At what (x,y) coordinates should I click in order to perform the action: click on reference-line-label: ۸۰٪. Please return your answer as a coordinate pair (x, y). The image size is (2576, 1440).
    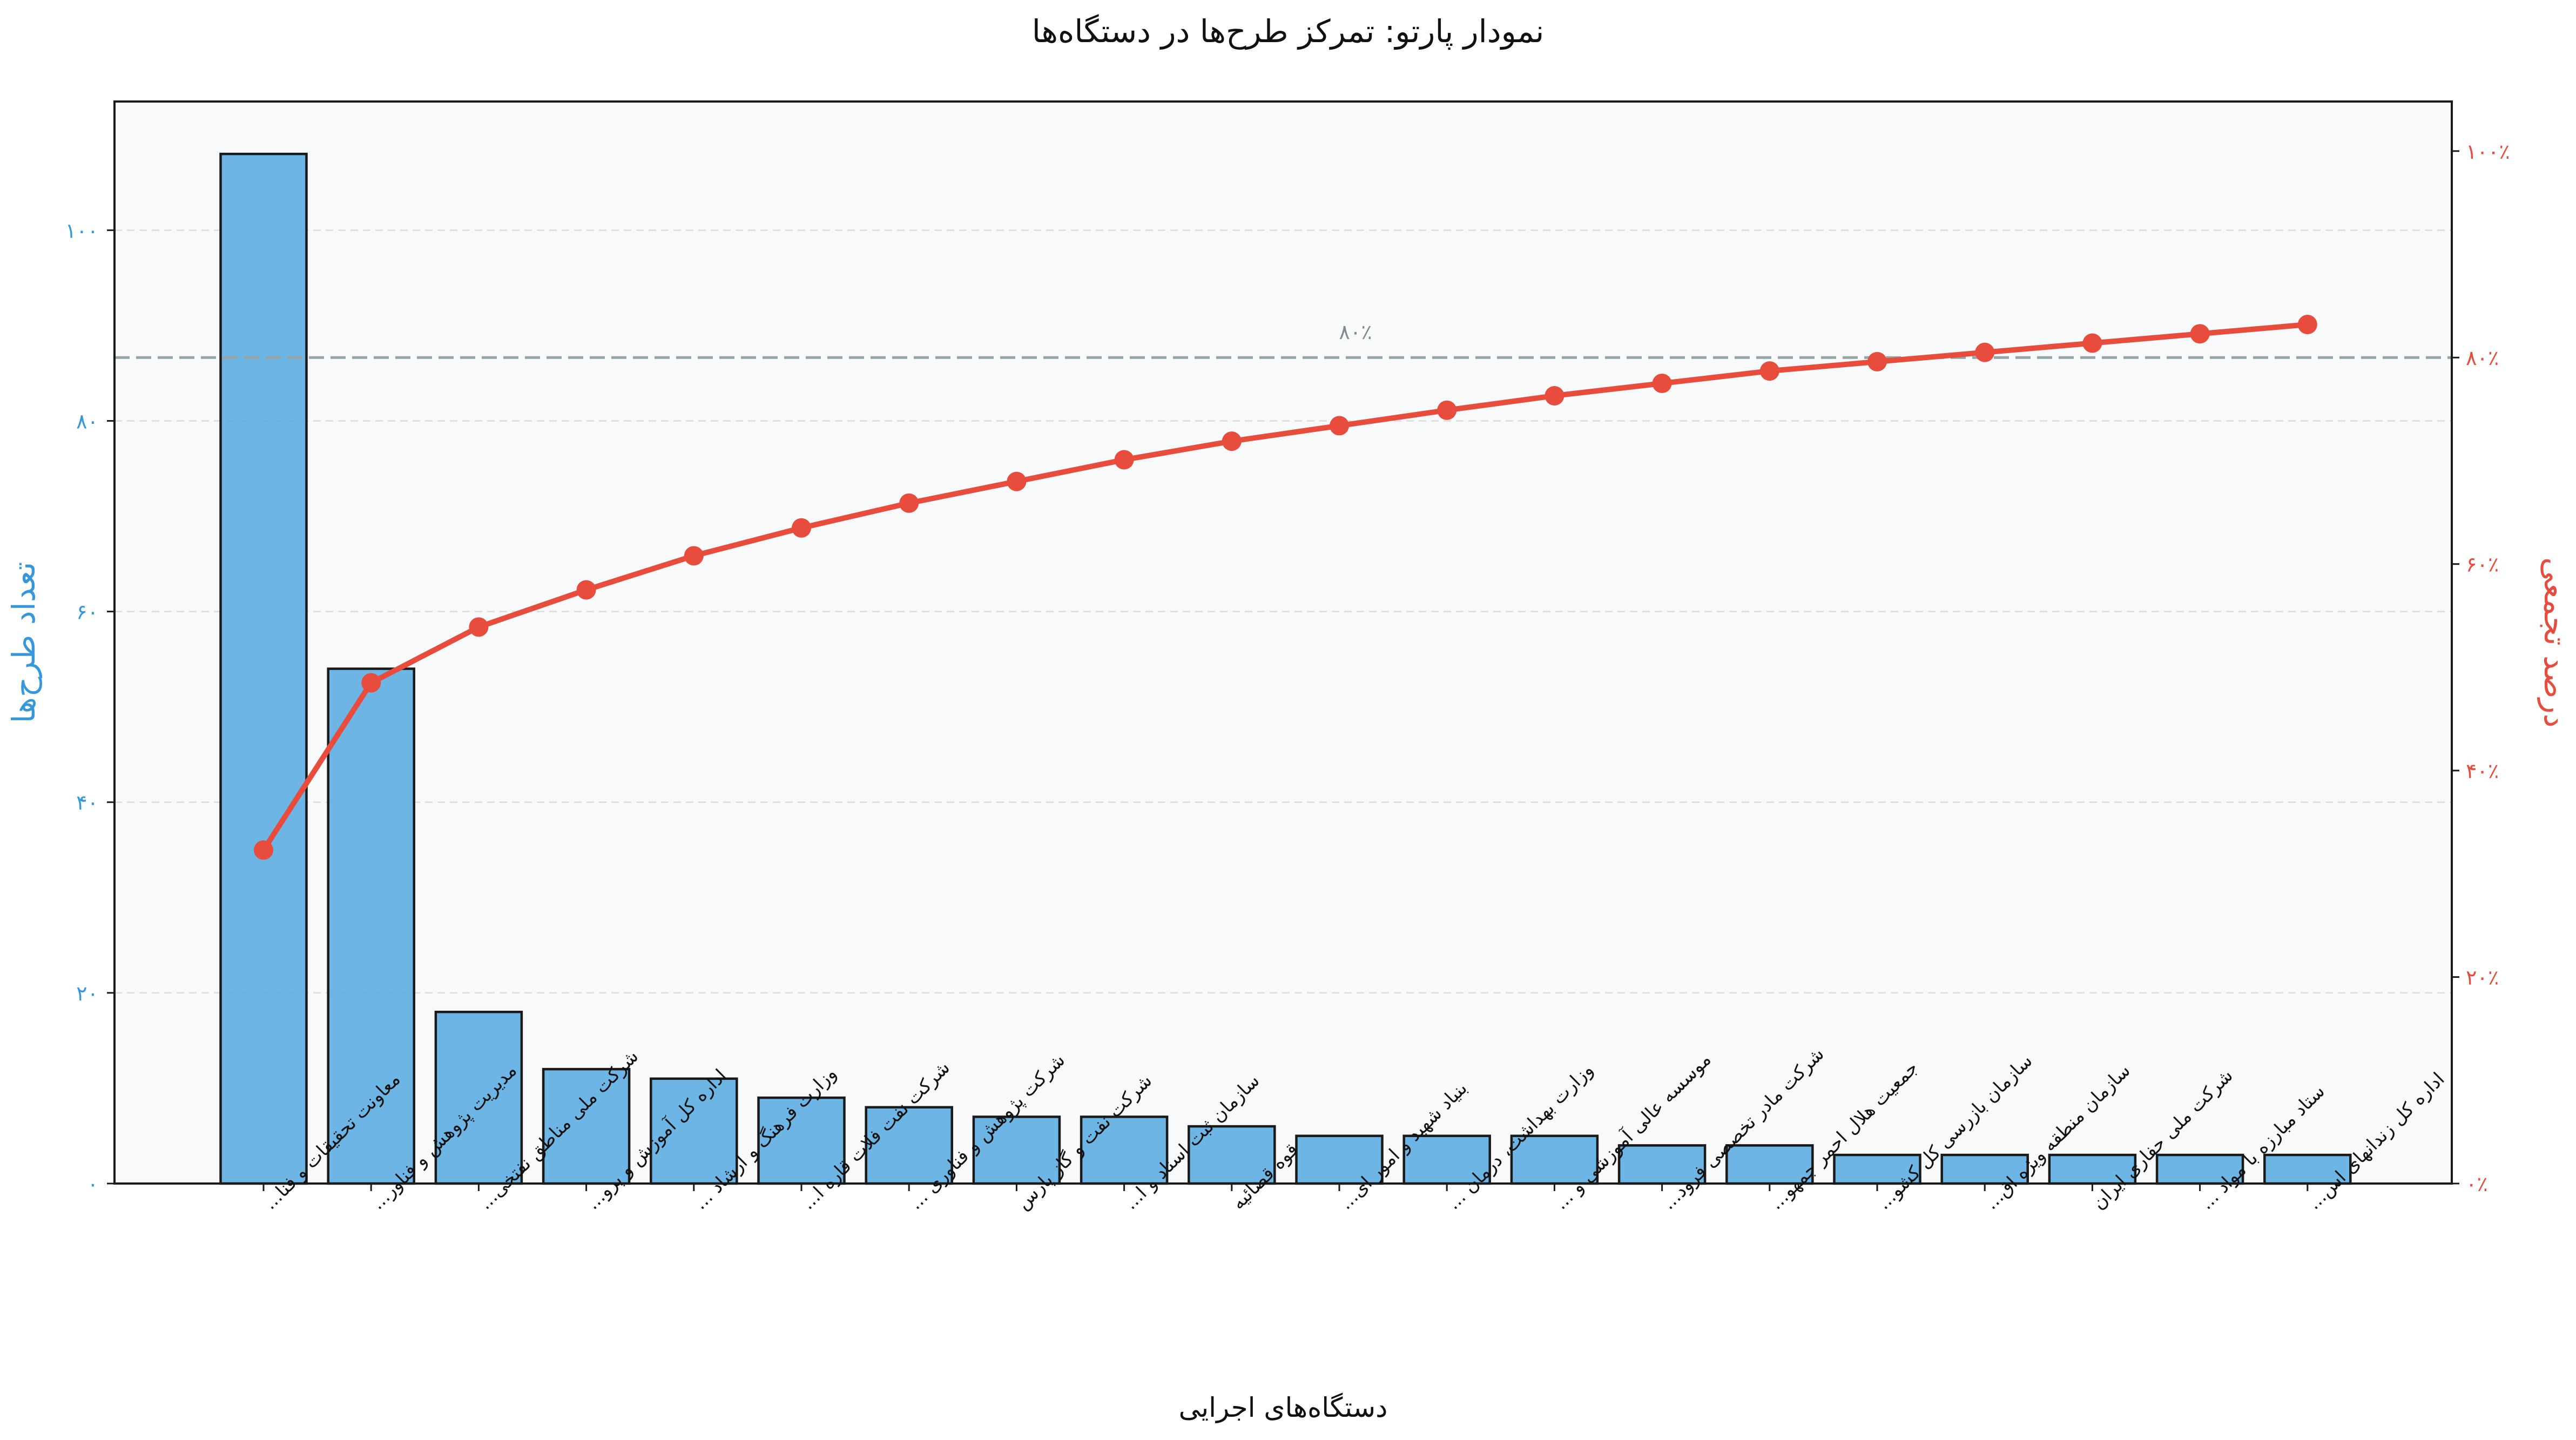
    Looking at the image, I should click on (1355, 332).